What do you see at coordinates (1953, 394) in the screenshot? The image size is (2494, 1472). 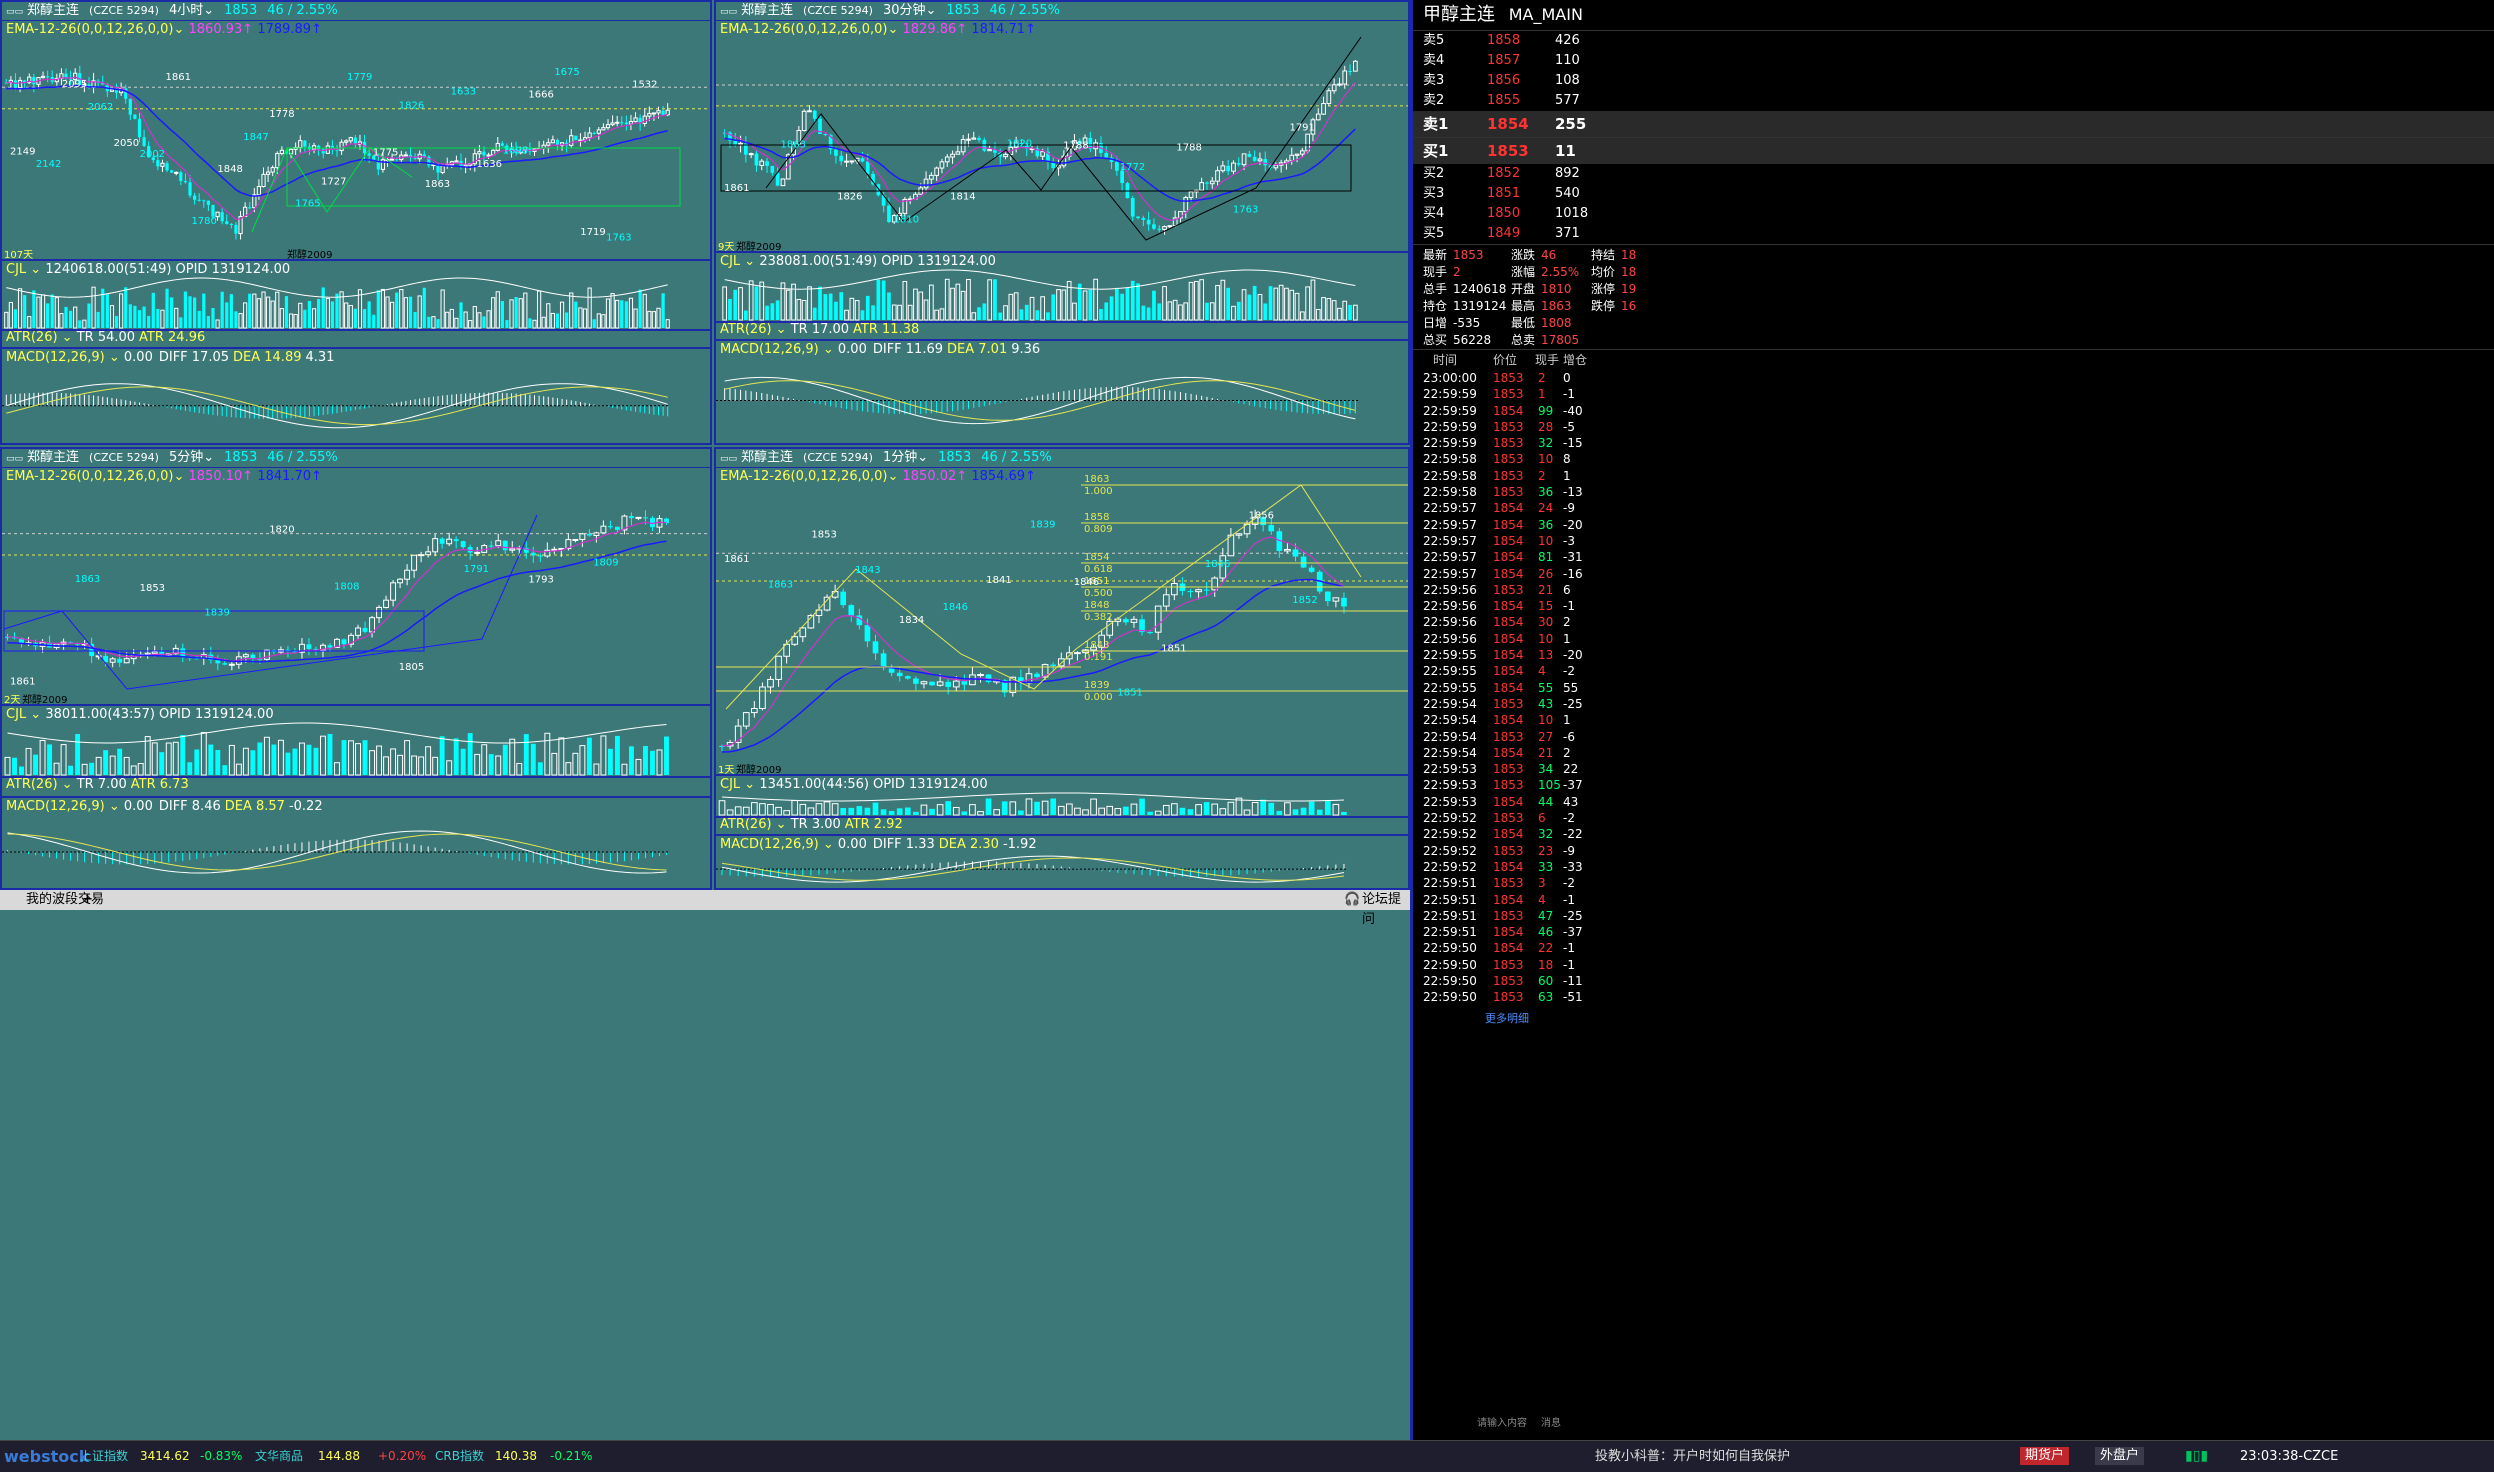 I see `tick-row: 22:59:59 1853 1 -1` at bounding box center [1953, 394].